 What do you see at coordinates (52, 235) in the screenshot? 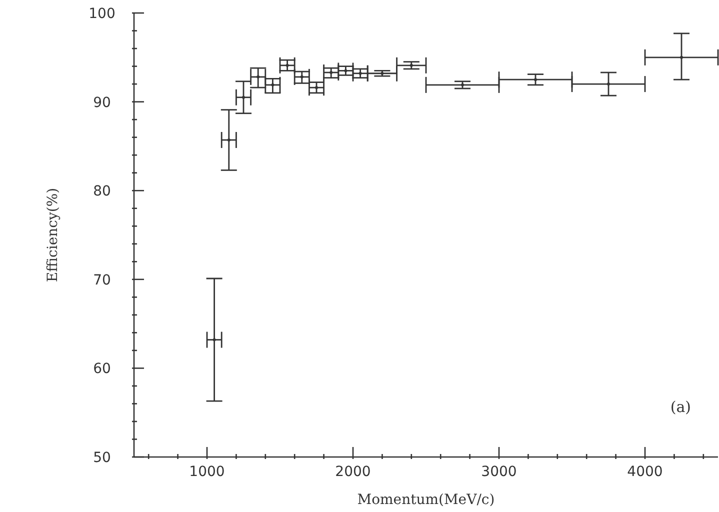
I see `y-axis-title: Efficiency(%)` at bounding box center [52, 235].